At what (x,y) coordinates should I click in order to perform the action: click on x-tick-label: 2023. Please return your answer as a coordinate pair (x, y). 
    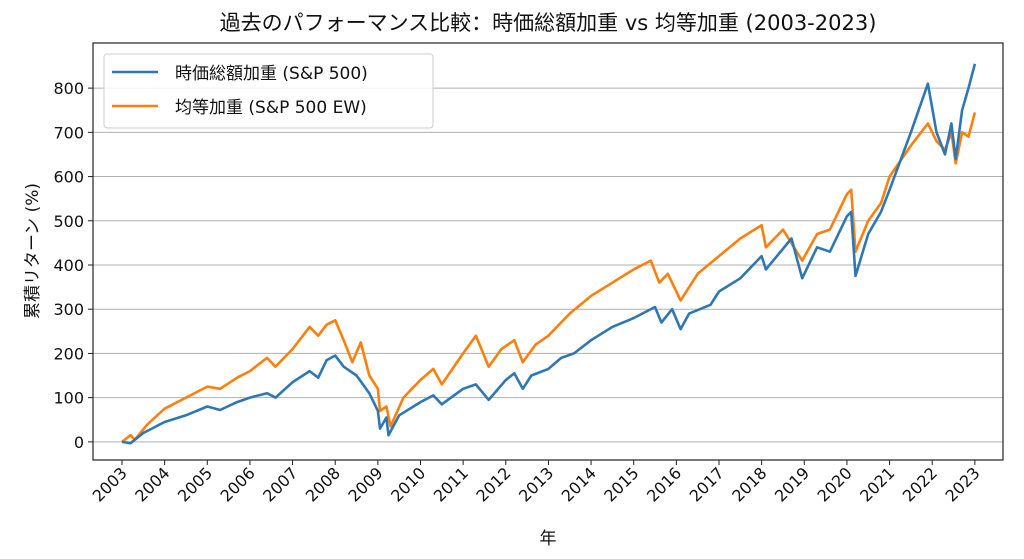
    Looking at the image, I should click on (962, 484).